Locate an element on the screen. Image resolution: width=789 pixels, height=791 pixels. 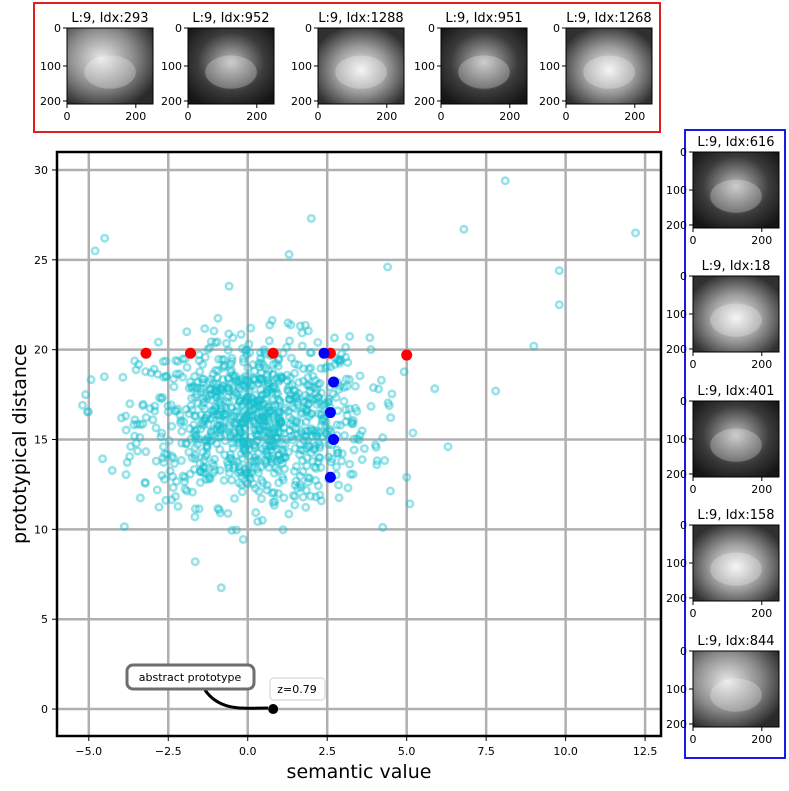
y-tick-label: 5 is located at coordinates (44, 619).